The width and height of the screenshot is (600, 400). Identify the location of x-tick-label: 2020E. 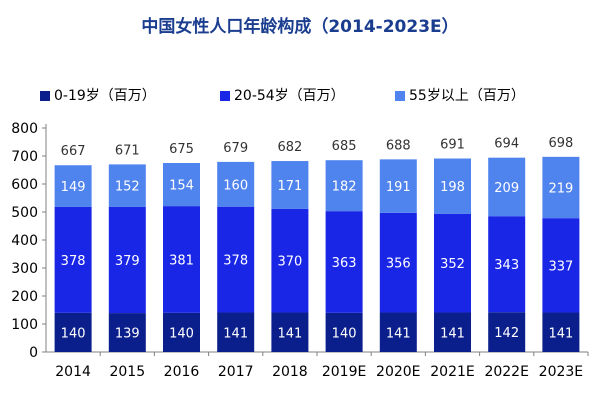
(398, 372).